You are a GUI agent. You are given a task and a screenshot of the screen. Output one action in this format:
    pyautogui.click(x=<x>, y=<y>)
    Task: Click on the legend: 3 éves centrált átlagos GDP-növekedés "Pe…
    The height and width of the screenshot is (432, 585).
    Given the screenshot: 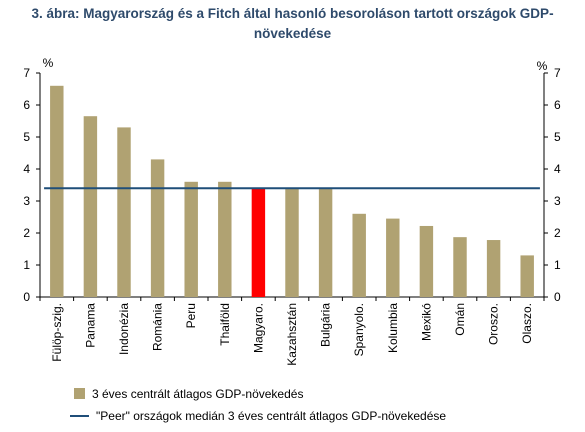 What is the action you would take?
    pyautogui.click(x=258, y=405)
    